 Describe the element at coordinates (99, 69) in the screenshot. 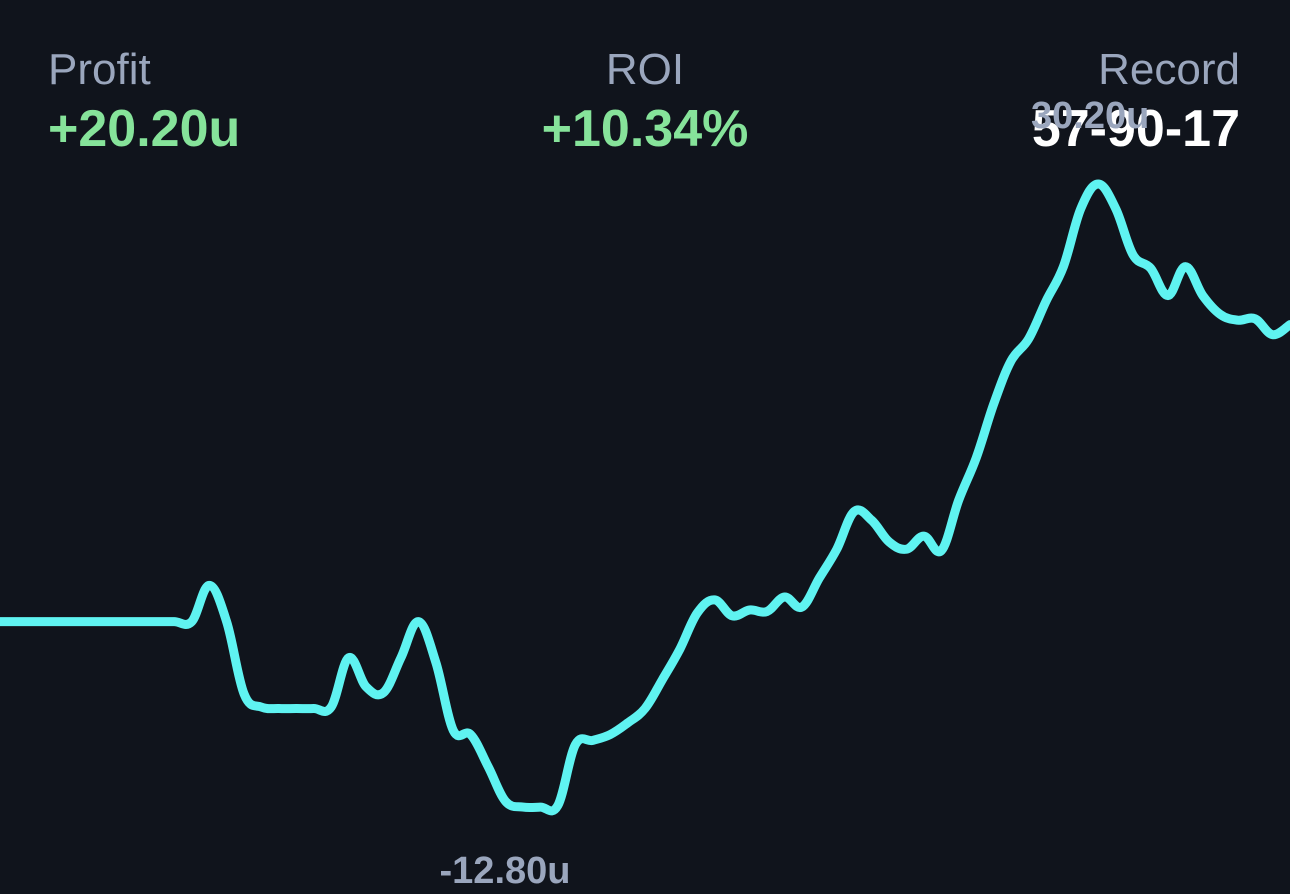

I see `profit-label: Profit` at that location.